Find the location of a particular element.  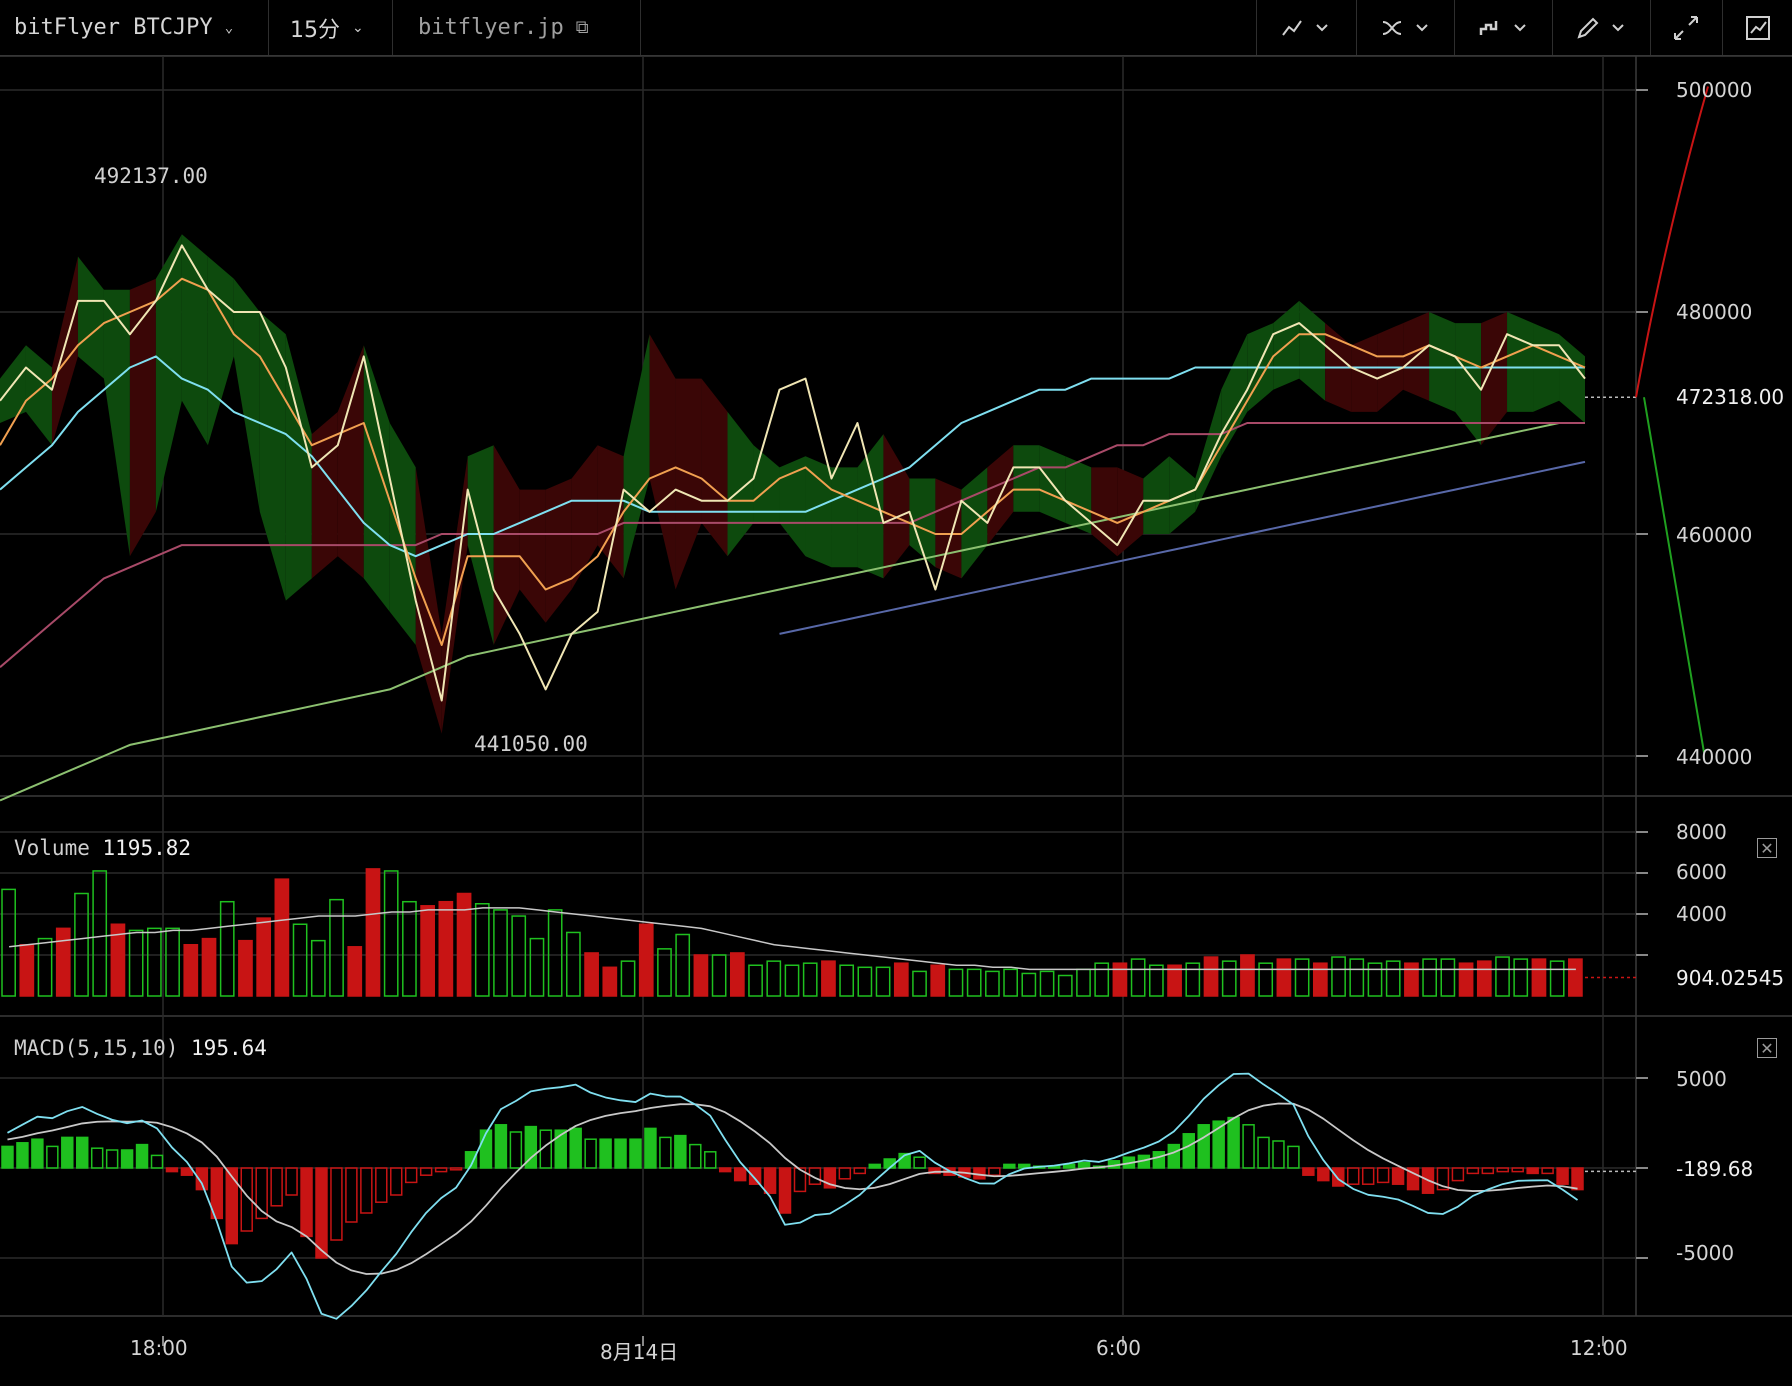

macd-tick-5000: 5000 is located at coordinates (1701, 1079).